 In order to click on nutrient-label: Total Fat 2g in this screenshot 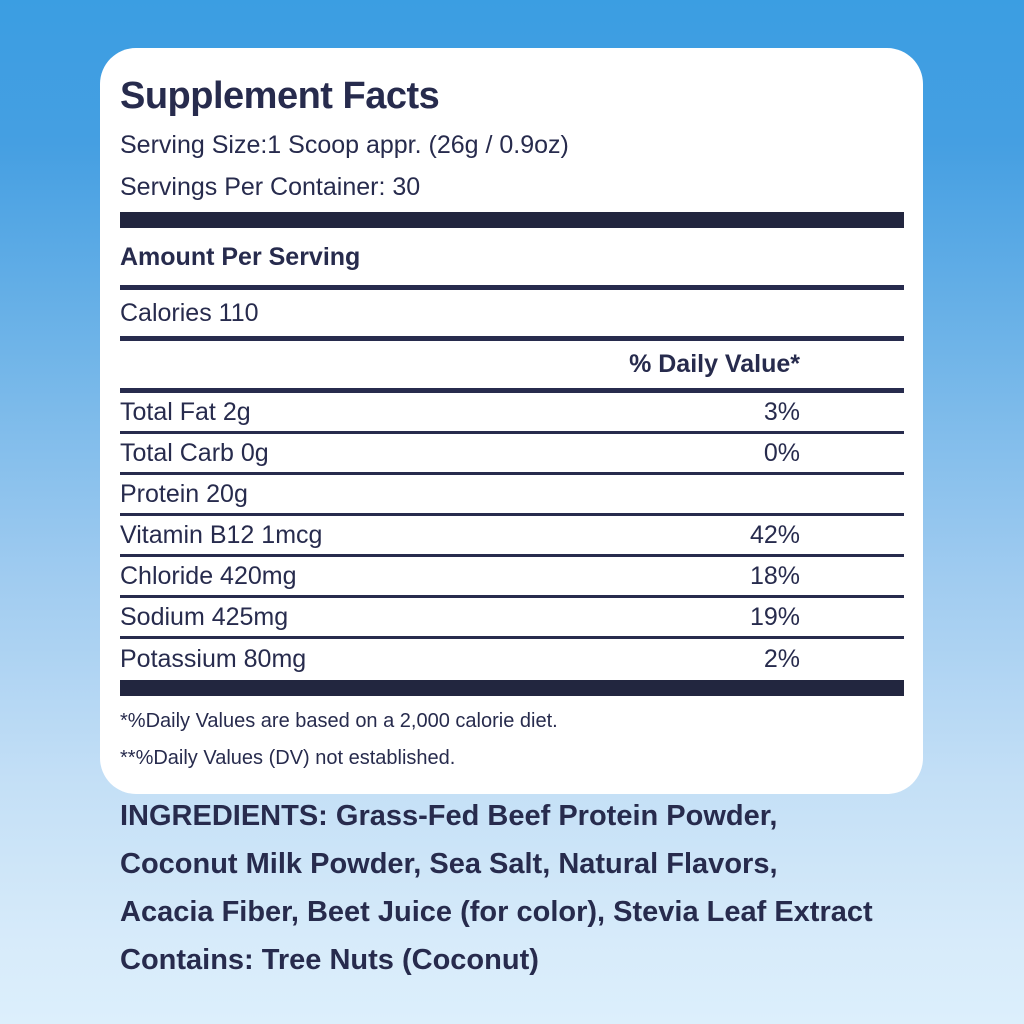, I will do `click(185, 411)`.